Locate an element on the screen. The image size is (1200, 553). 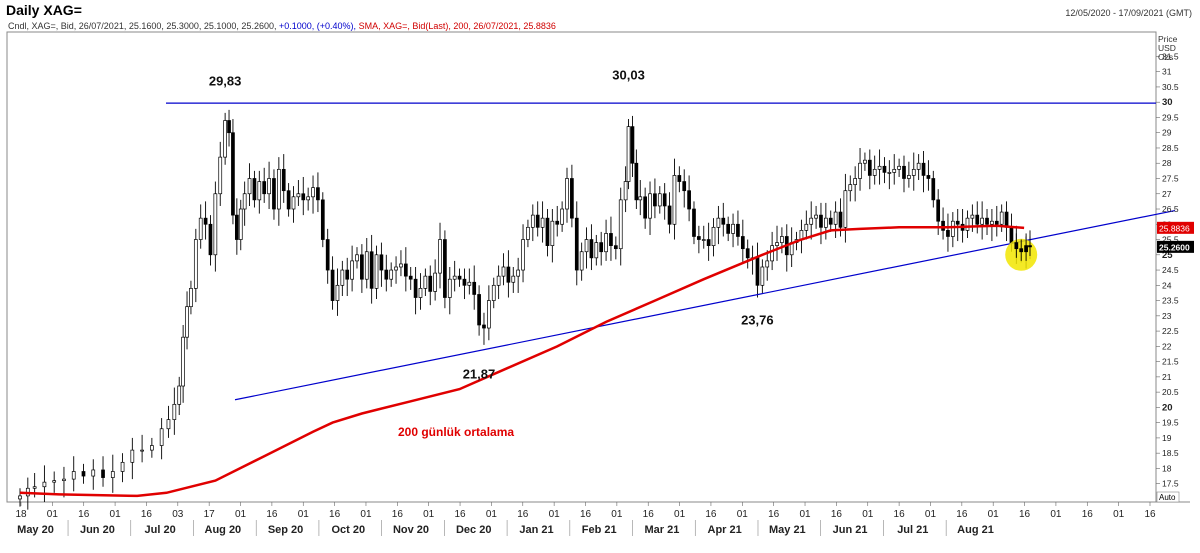
y-tick-label: 24 is located at coordinates (1167, 285).